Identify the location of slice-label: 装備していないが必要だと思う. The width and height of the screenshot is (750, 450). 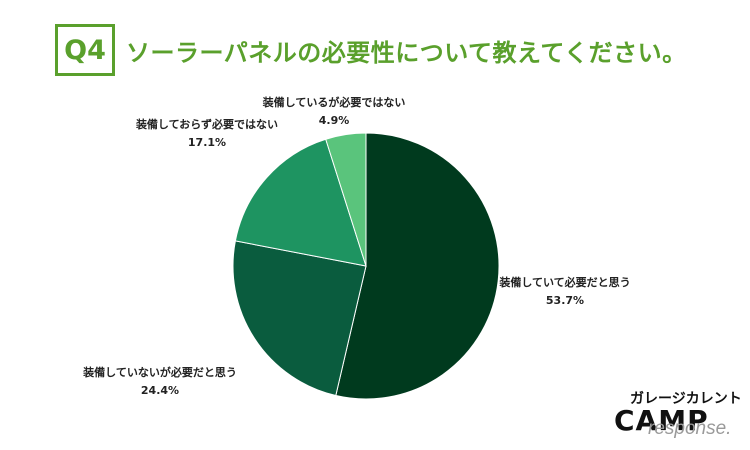
(159, 372).